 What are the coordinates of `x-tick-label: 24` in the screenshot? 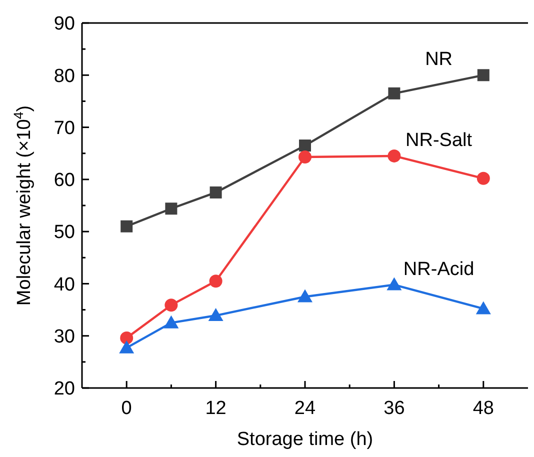 It's located at (305, 408).